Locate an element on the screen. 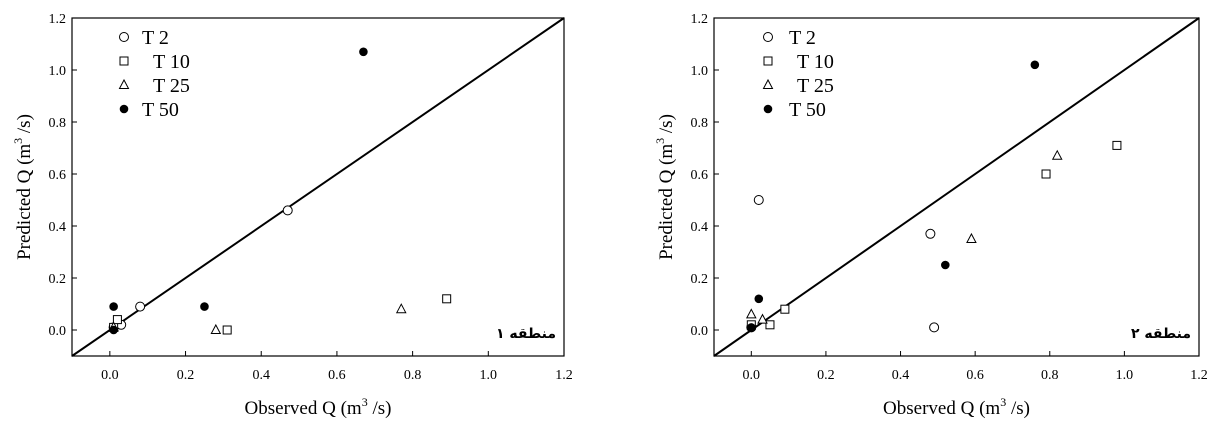  region-label: منطقه ۱ is located at coordinates (526, 334).